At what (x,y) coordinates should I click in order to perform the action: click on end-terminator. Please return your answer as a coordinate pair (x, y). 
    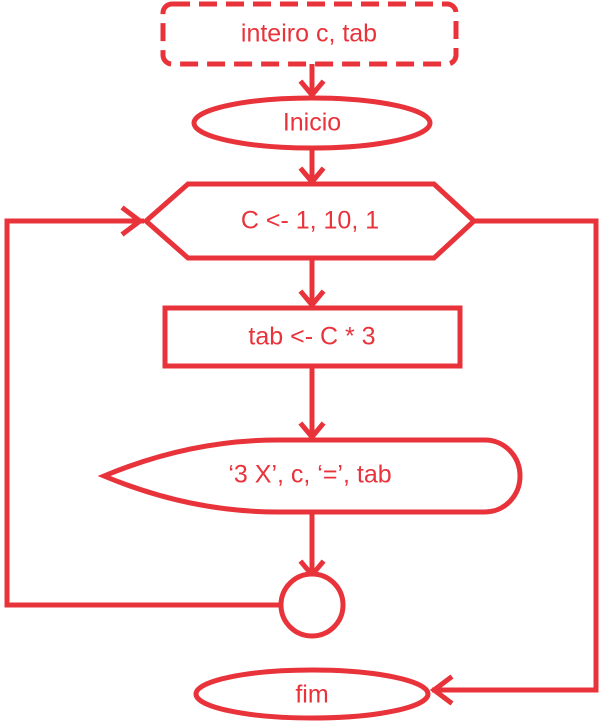
    Looking at the image, I should click on (312, 694).